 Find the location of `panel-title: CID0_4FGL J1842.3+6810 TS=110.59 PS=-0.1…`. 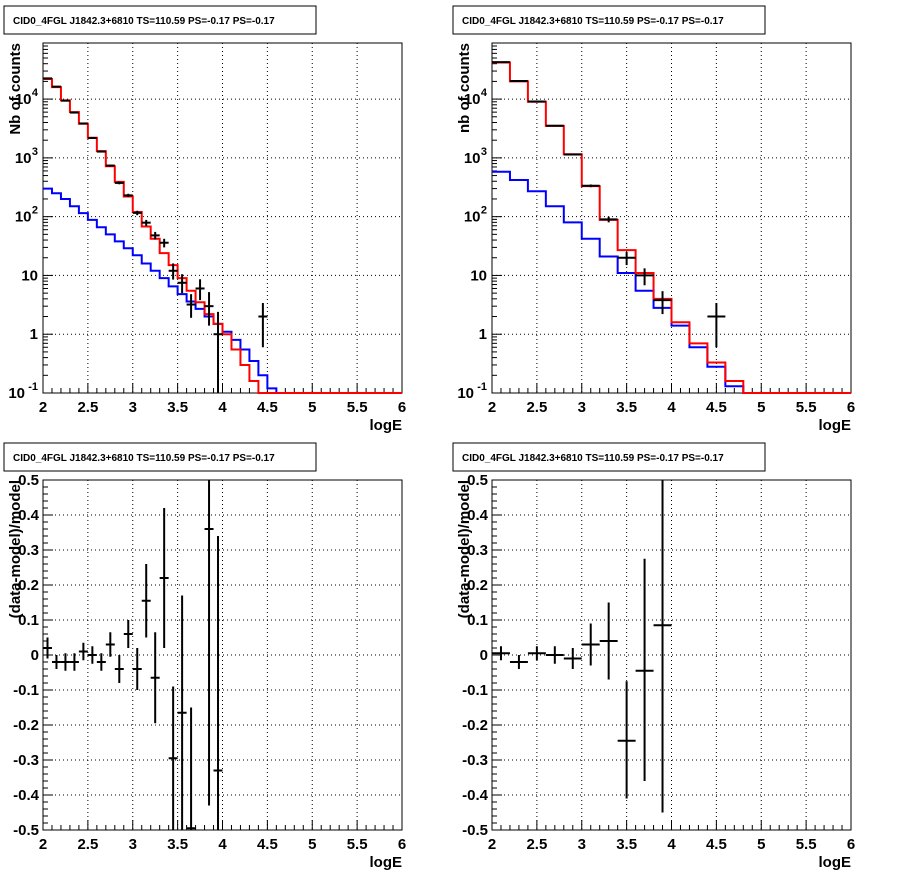

panel-title: CID0_4FGL J1842.3+6810 TS=110.59 PS=-0.1… is located at coordinates (144, 21).